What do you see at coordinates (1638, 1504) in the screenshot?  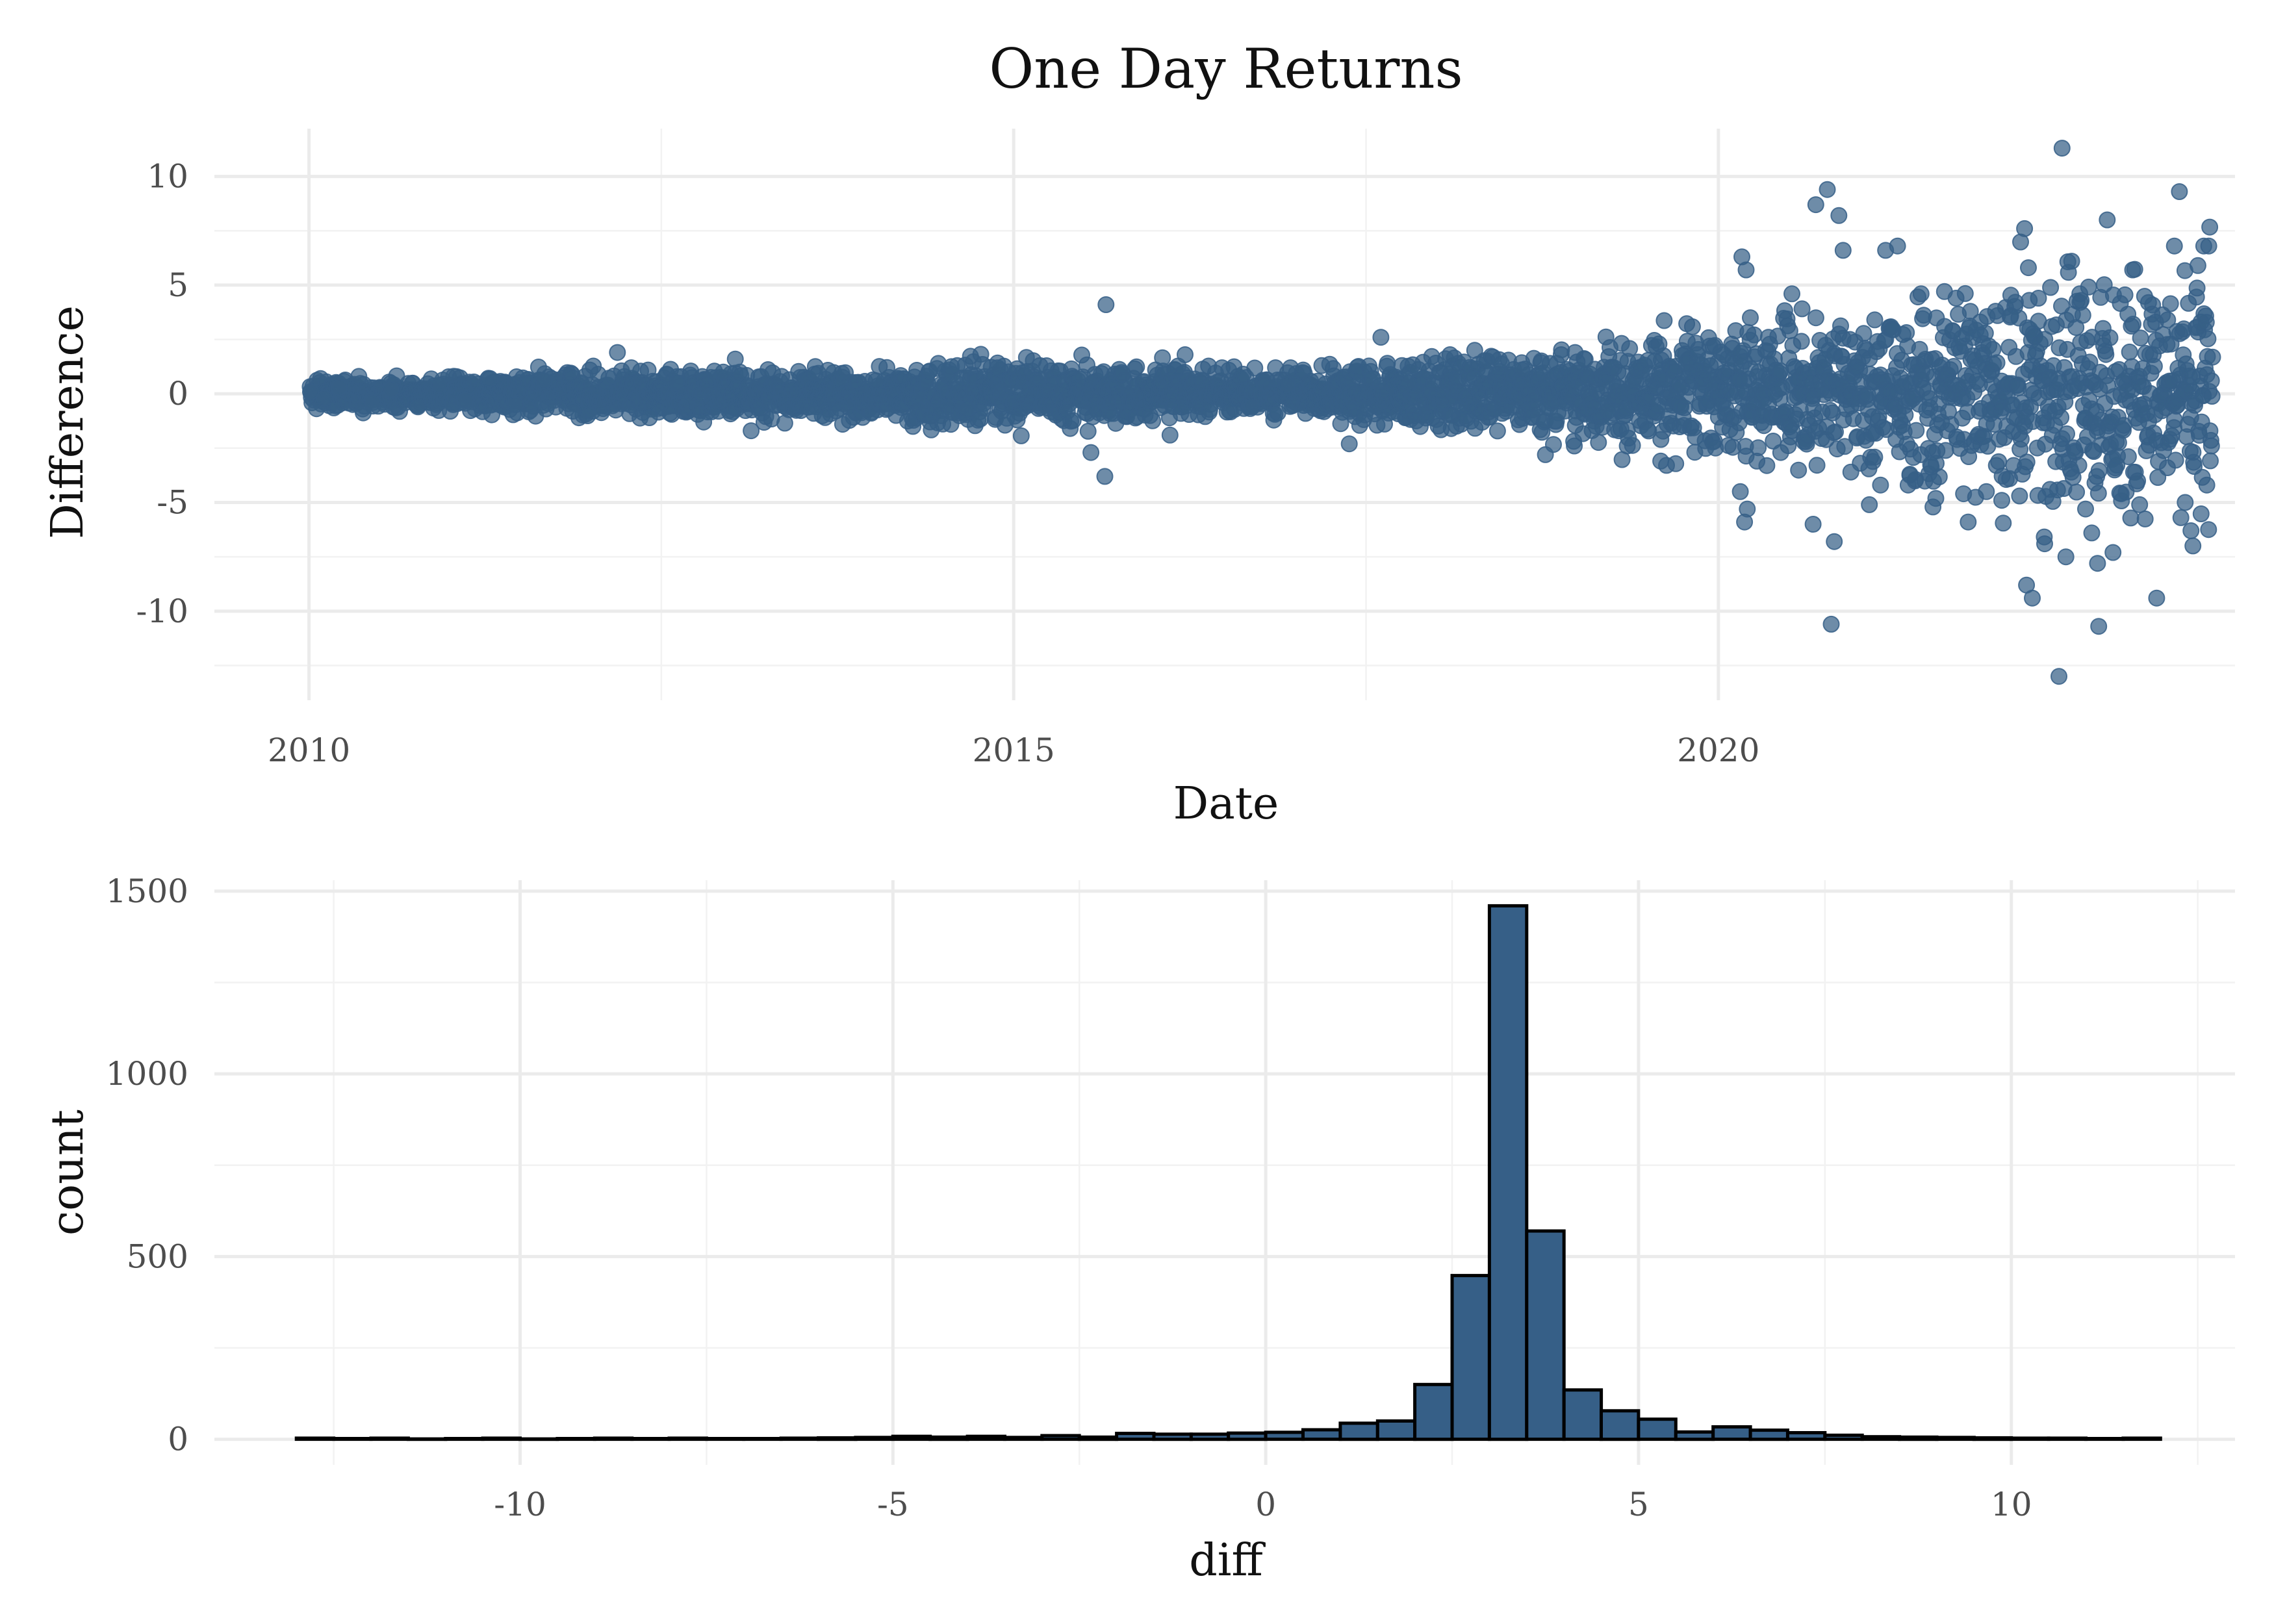 I see `histogram-x-tick-label: 5` at bounding box center [1638, 1504].